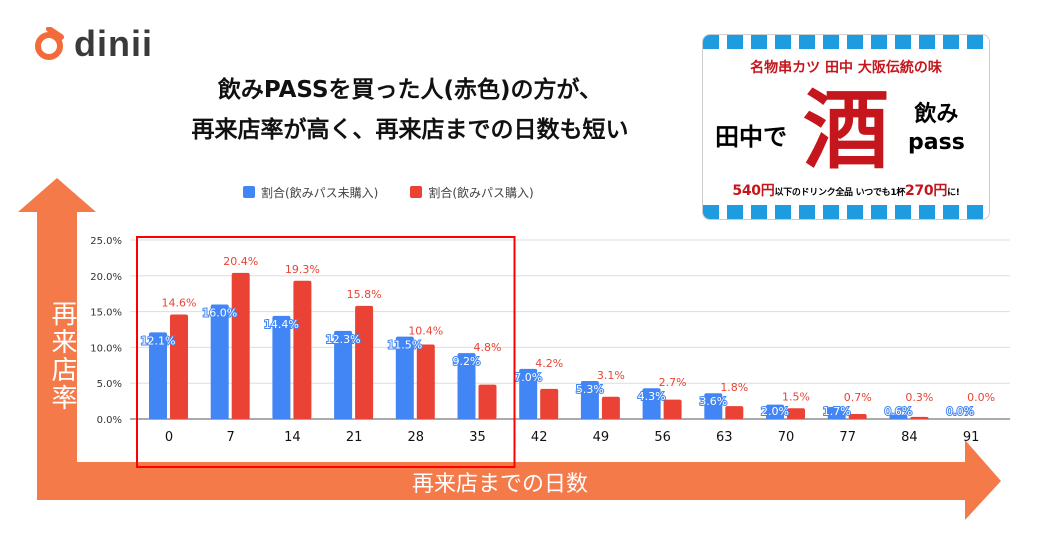 The image size is (1040, 543). I want to click on data-label-purchased: 4.2%, so click(549, 363).